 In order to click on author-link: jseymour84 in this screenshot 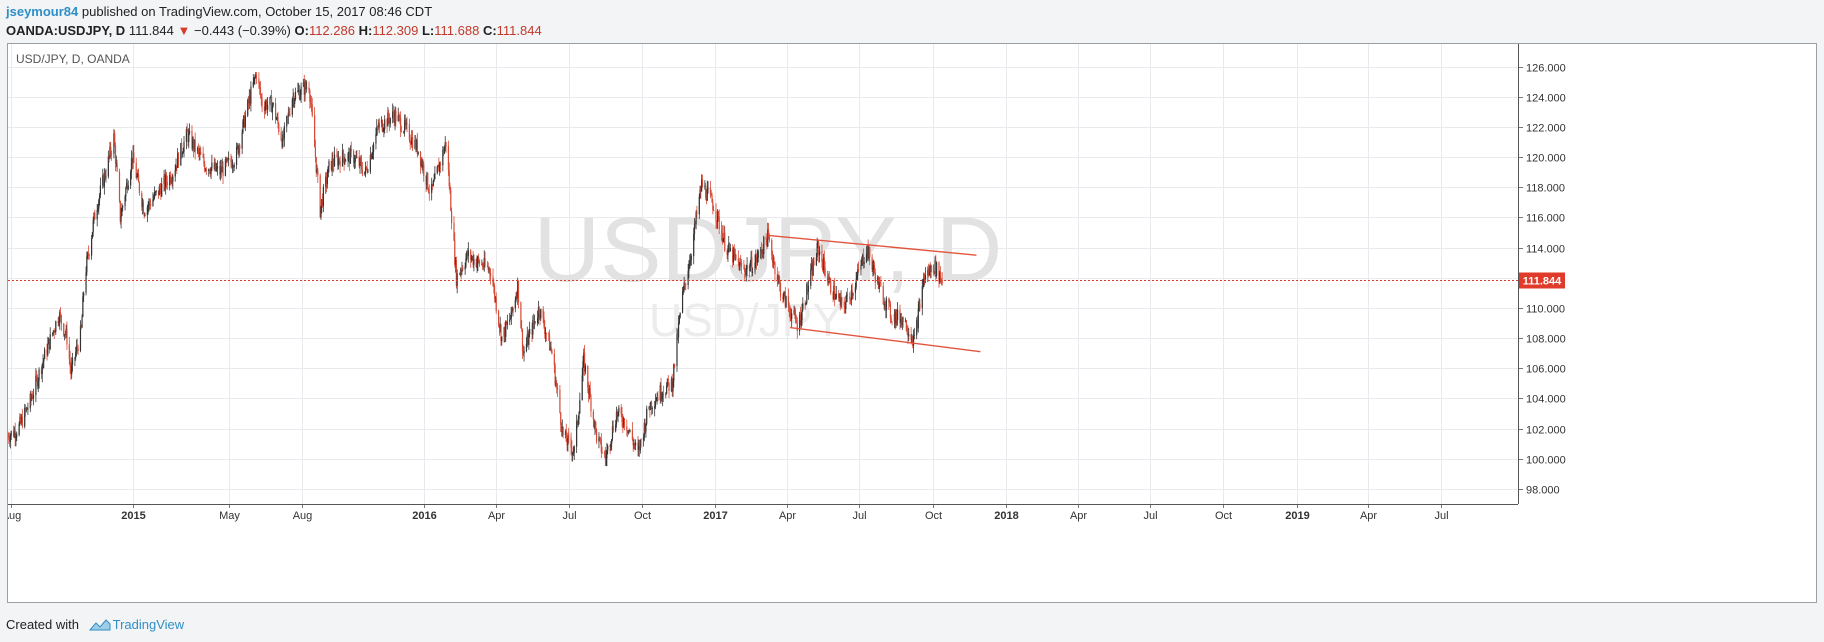, I will do `click(42, 11)`.